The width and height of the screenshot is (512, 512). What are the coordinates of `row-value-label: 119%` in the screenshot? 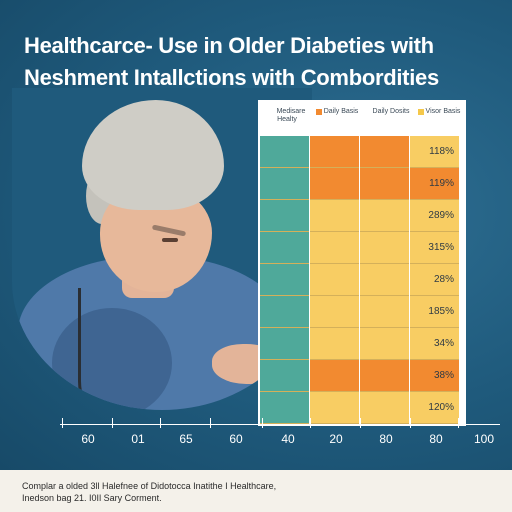 It's located at (441, 183).